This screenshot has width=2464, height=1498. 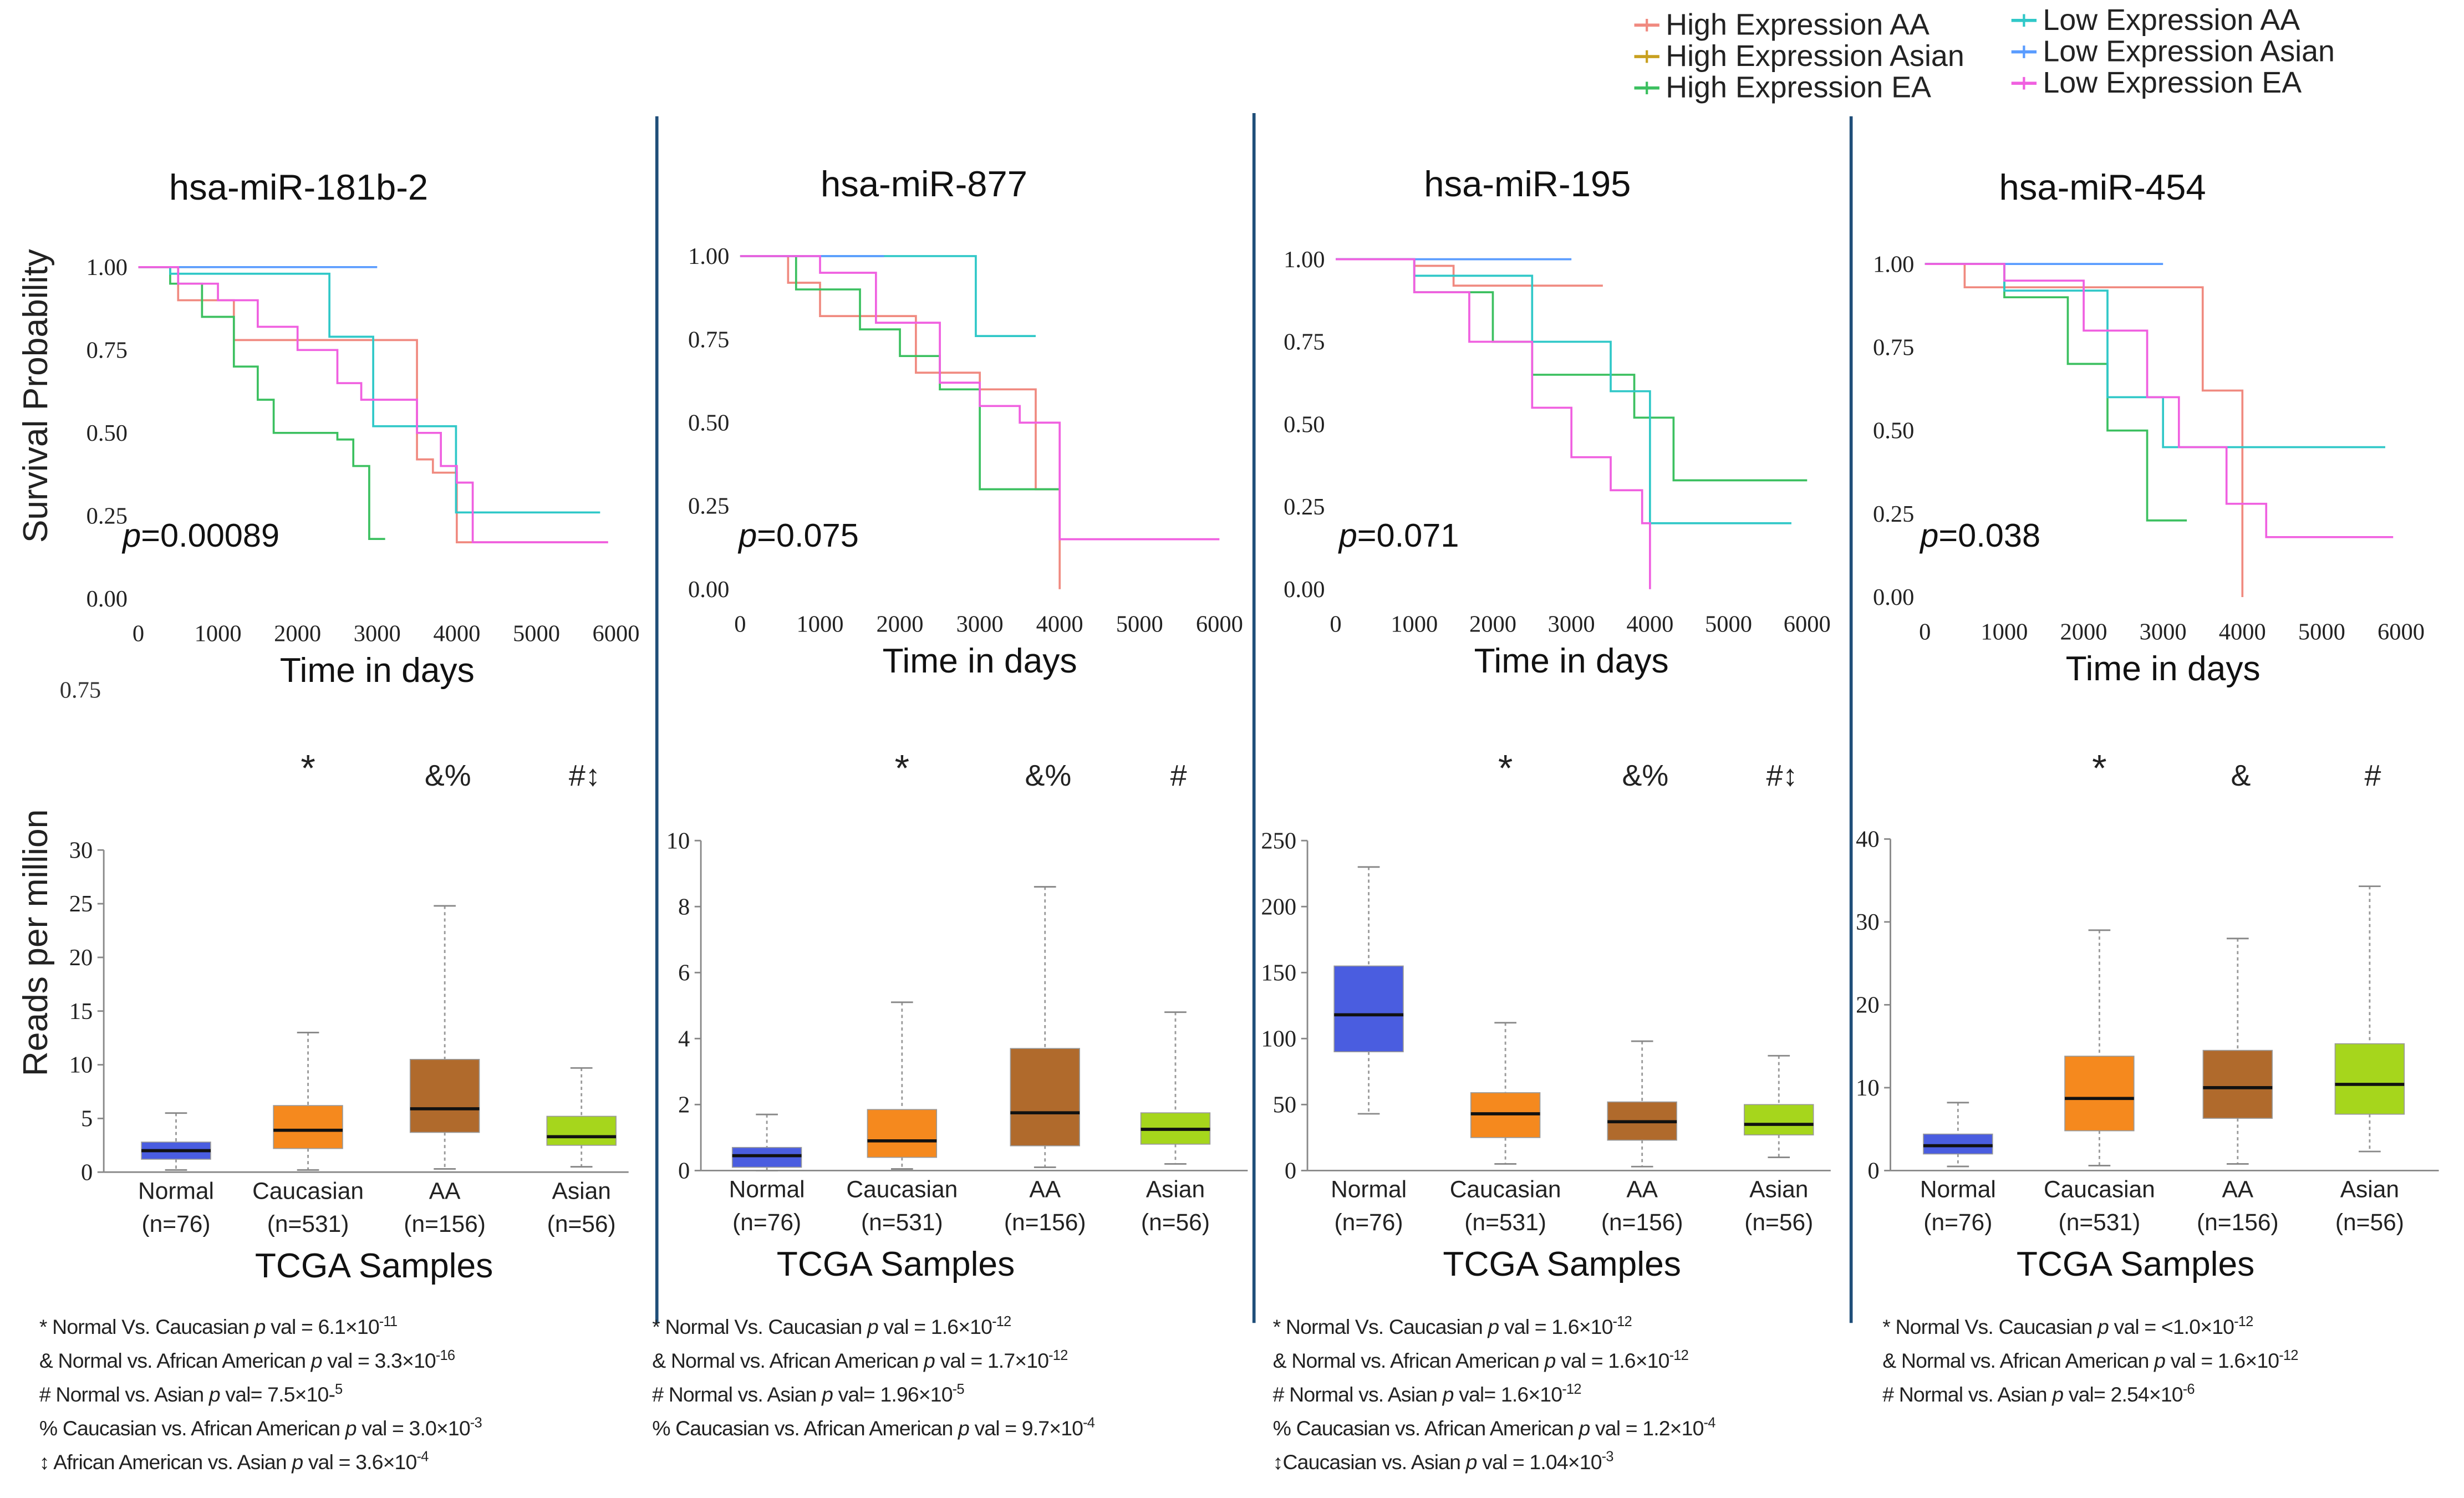 What do you see at coordinates (2172, 20) in the screenshot?
I see `legend-label: Low Expression AA` at bounding box center [2172, 20].